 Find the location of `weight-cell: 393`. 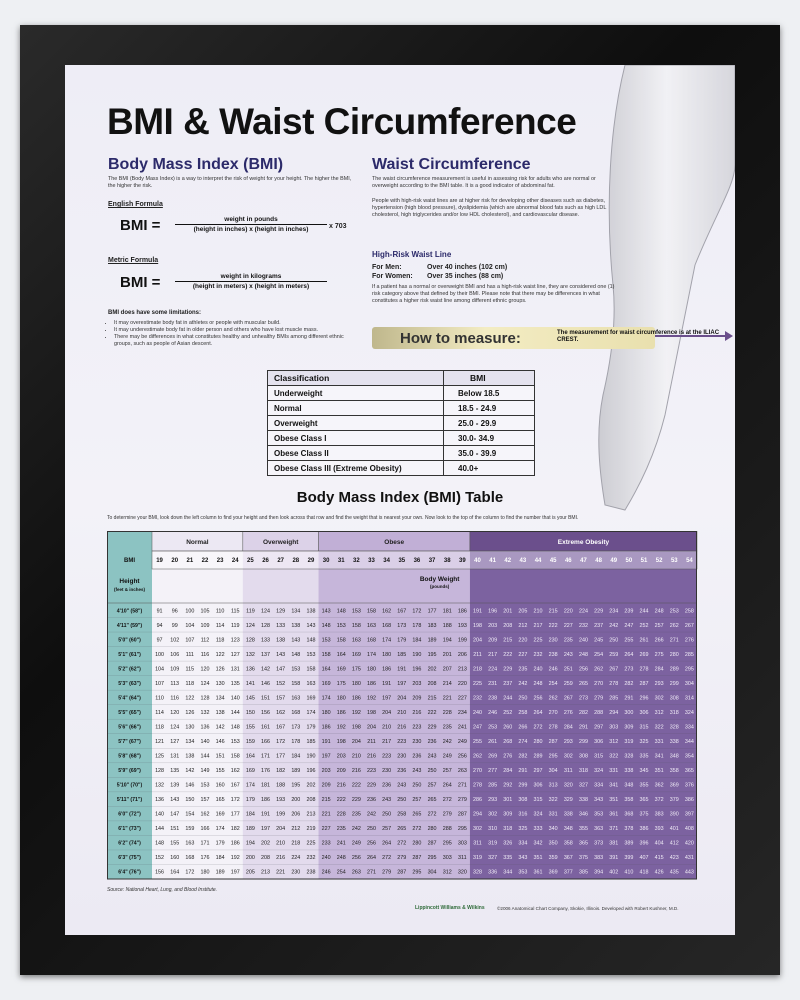

weight-cell: 393 is located at coordinates (659, 829).